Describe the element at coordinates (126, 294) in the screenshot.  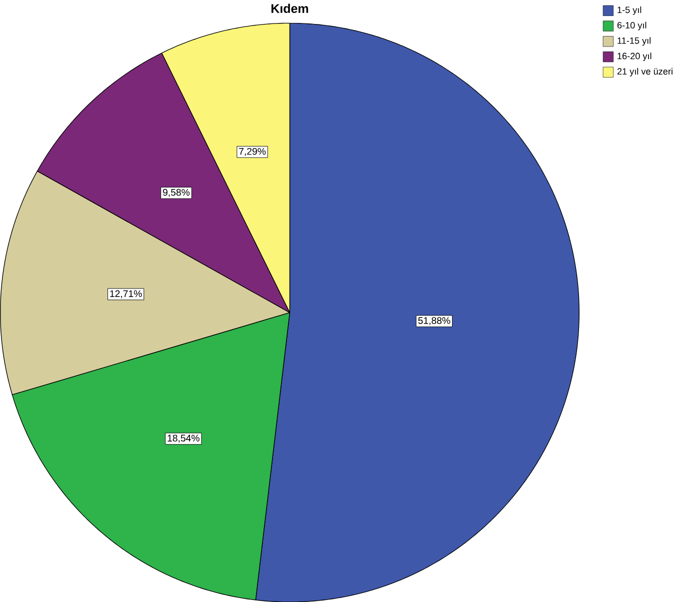
I see `data-label: 12,71%` at that location.